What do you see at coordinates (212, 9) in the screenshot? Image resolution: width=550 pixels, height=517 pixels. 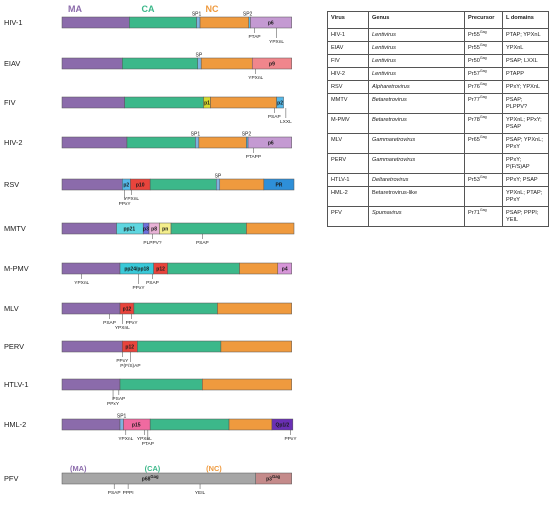 I see `header-nc: NC` at bounding box center [212, 9].